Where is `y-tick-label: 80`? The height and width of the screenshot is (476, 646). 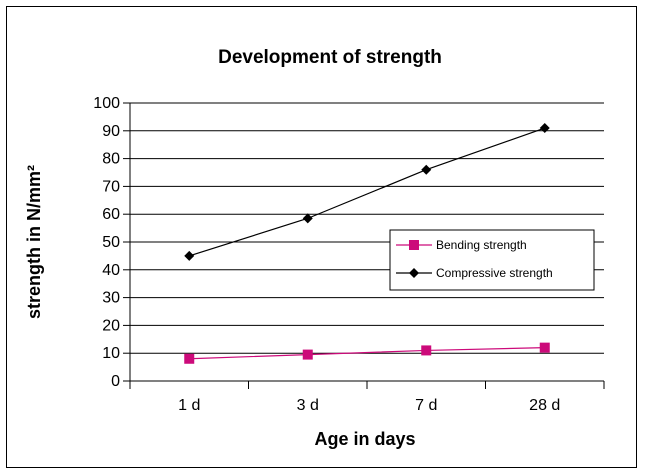 y-tick-label: 80 is located at coordinates (111, 159).